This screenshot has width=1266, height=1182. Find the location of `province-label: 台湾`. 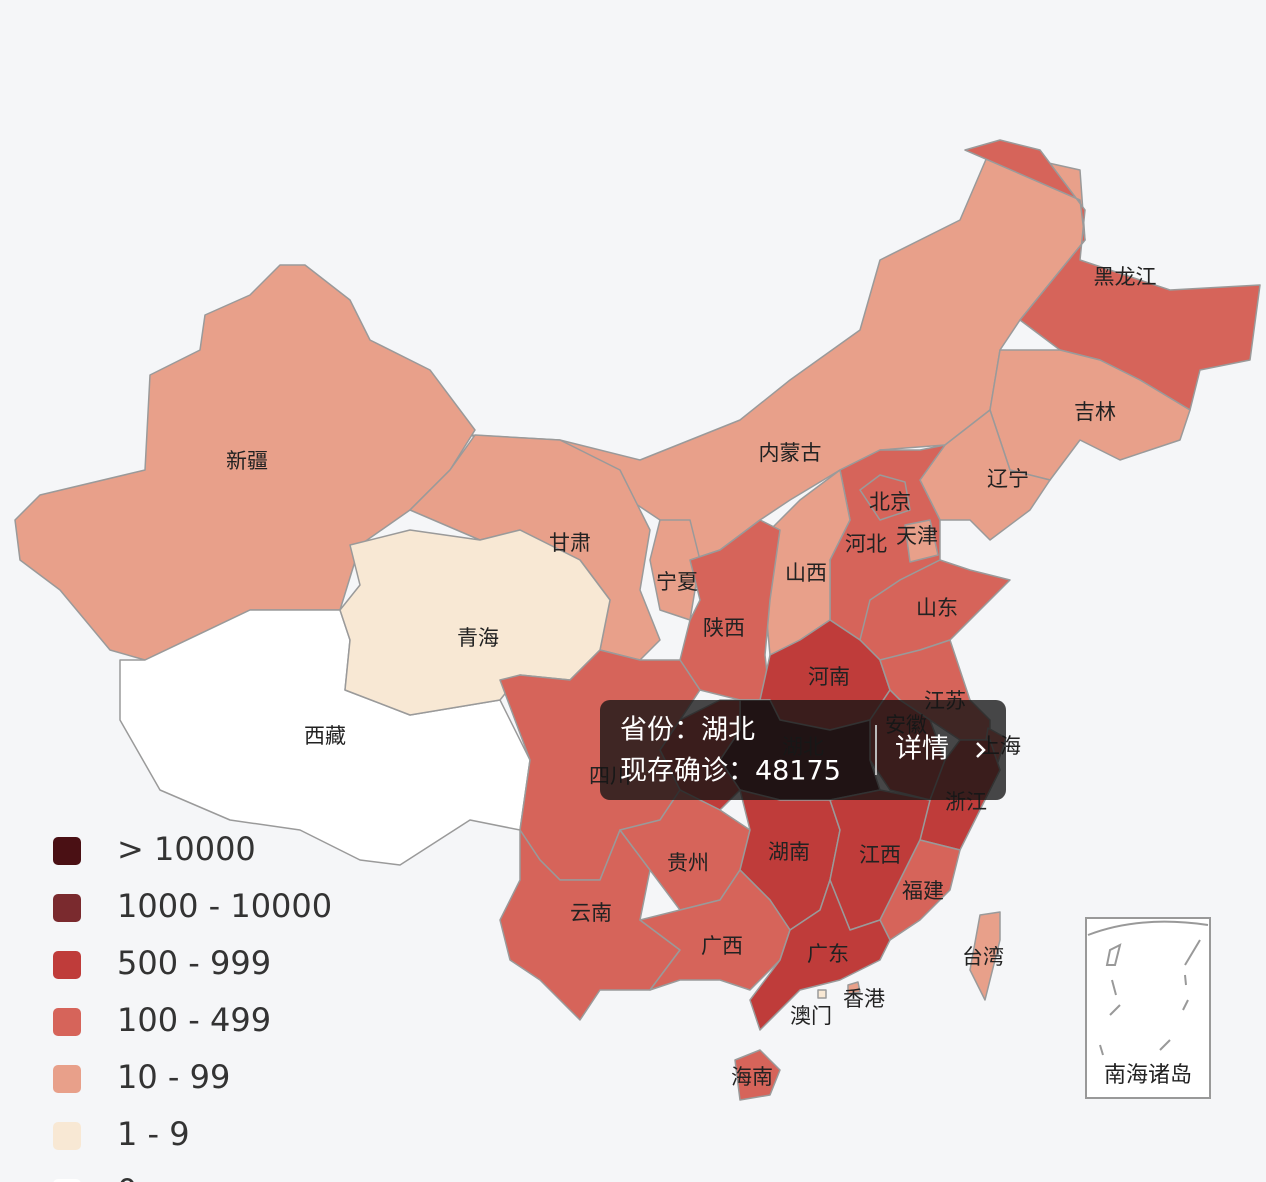

province-label: 台湾 is located at coordinates (983, 957).